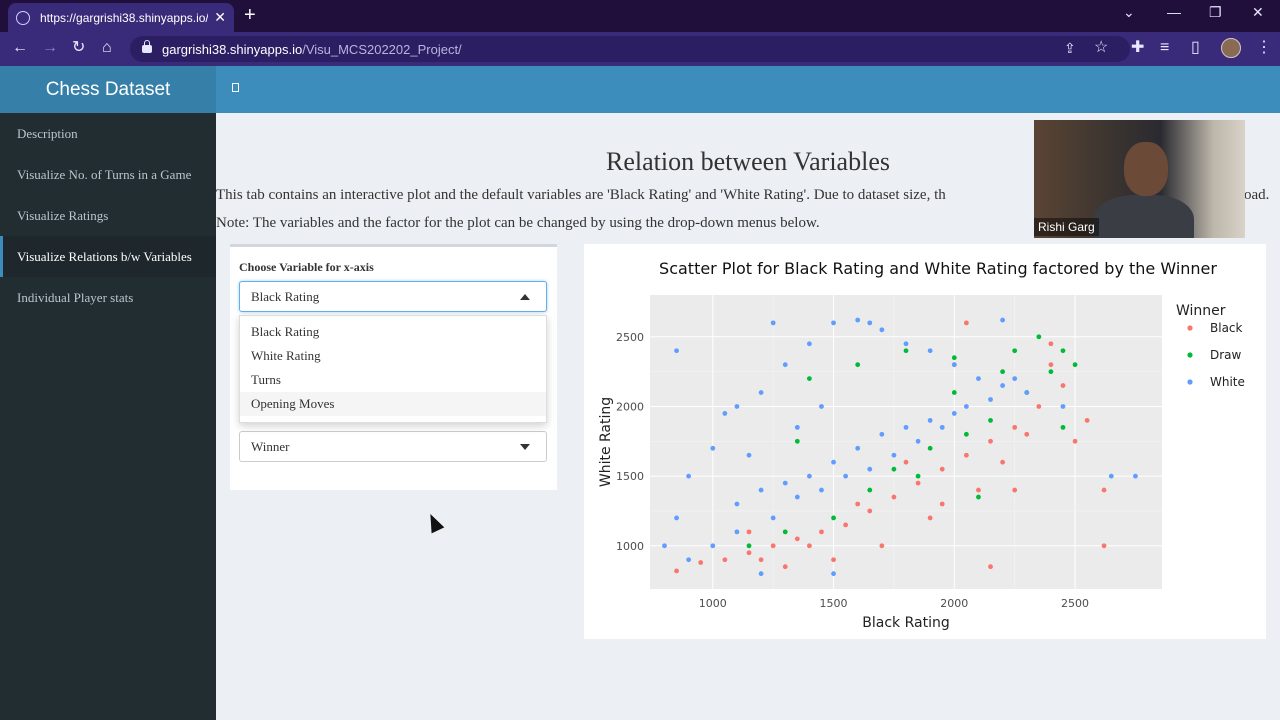 Image resolution: width=1280 pixels, height=720 pixels. What do you see at coordinates (1226, 328) in the screenshot?
I see `legend-label-black: Black` at bounding box center [1226, 328].